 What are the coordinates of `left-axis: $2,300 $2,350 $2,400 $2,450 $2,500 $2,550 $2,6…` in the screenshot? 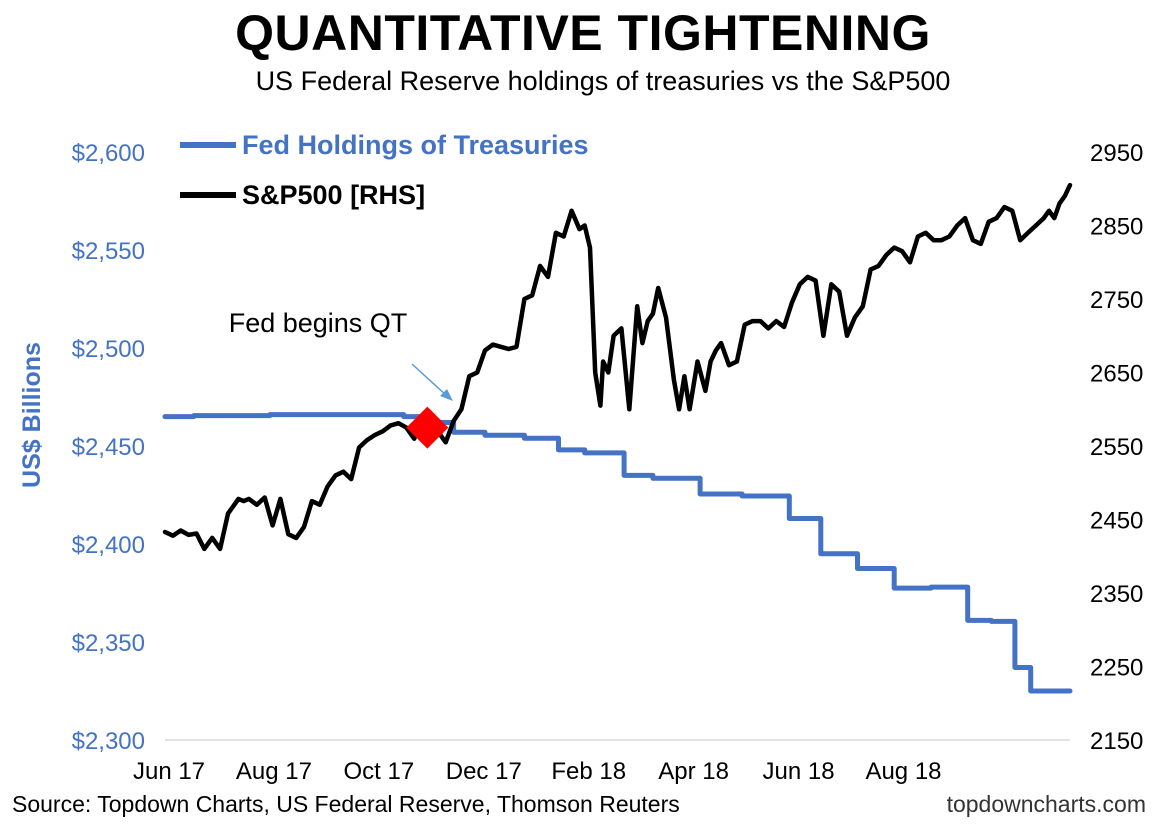 It's located at (108, 447).